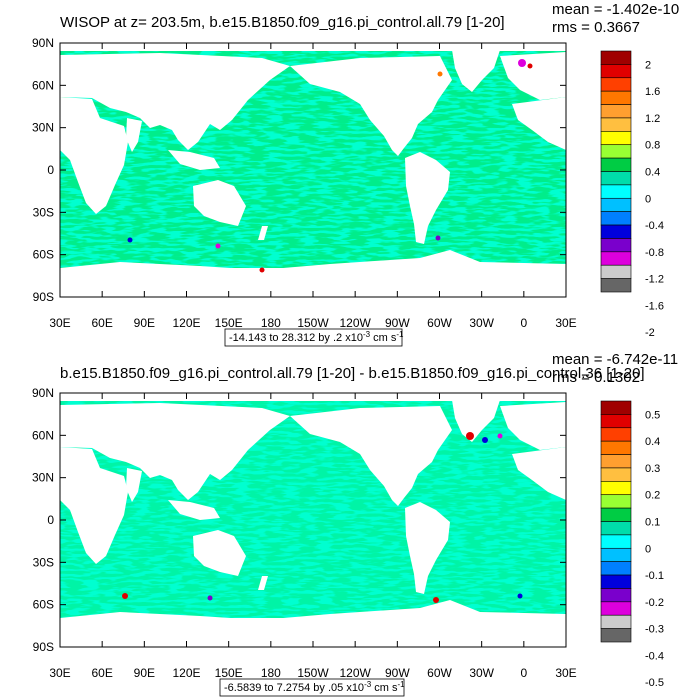 The width and height of the screenshot is (700, 700). What do you see at coordinates (652, 119) in the screenshot?
I see `colorbar-label: 1.2` at bounding box center [652, 119].